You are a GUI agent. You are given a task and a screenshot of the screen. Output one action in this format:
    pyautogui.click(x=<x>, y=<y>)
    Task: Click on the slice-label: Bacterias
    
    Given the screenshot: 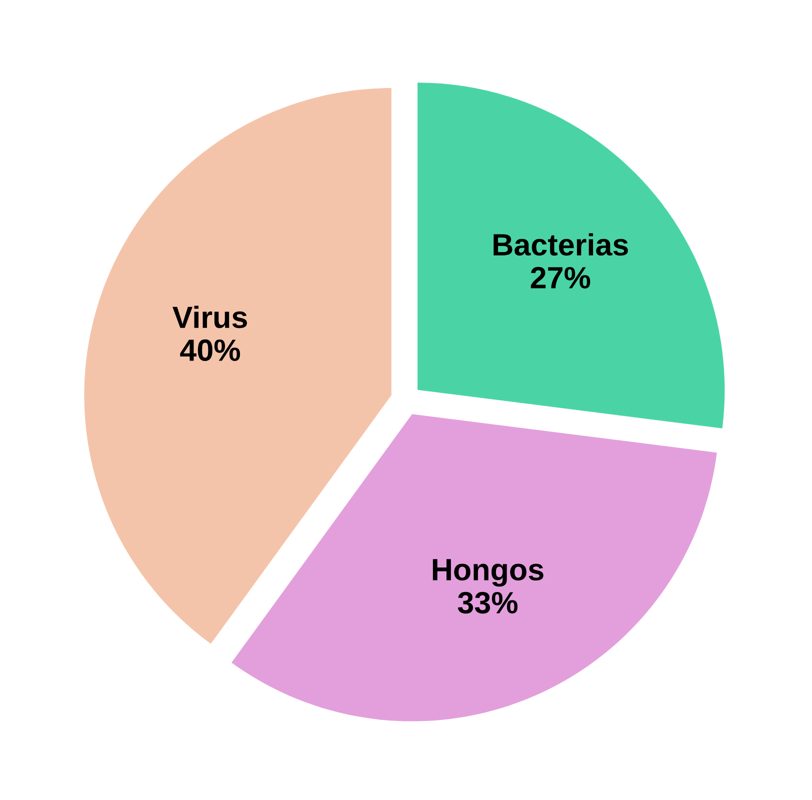 What is the action you would take?
    pyautogui.click(x=561, y=244)
    